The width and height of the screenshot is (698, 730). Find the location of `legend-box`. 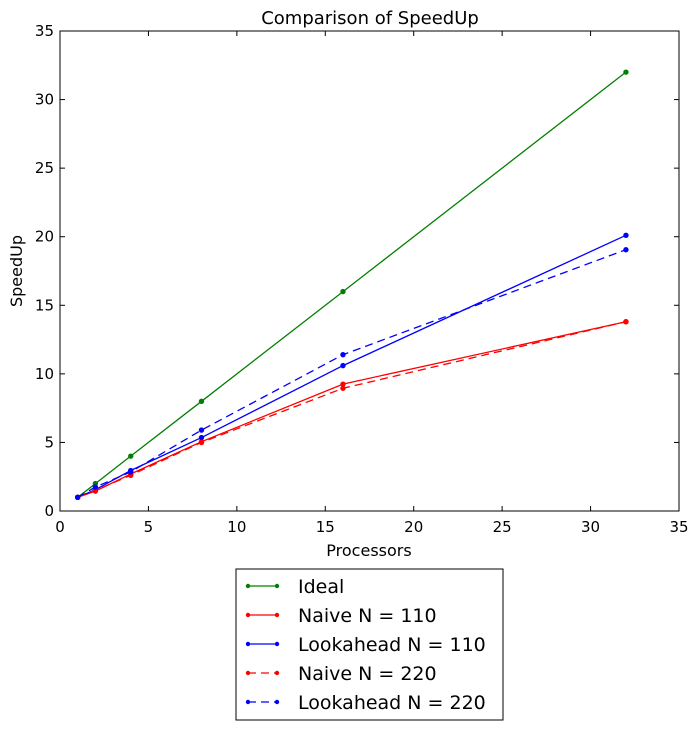

legend-box is located at coordinates (369, 644).